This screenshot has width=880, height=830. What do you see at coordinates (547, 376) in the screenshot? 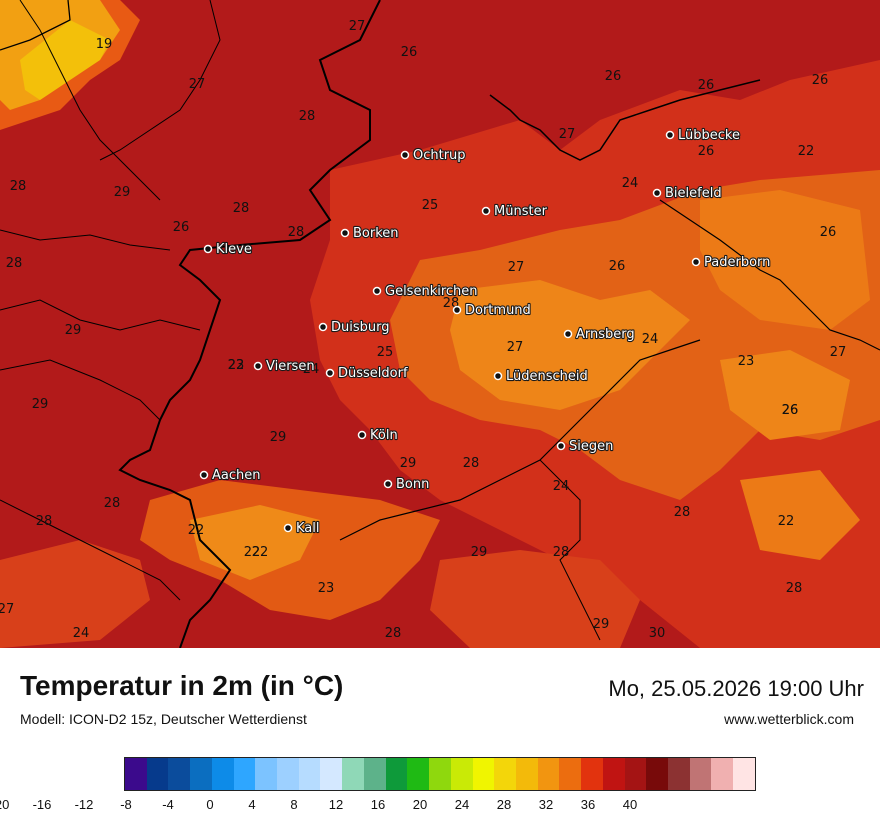
I see `city-label: Lüdenscheid` at bounding box center [547, 376].